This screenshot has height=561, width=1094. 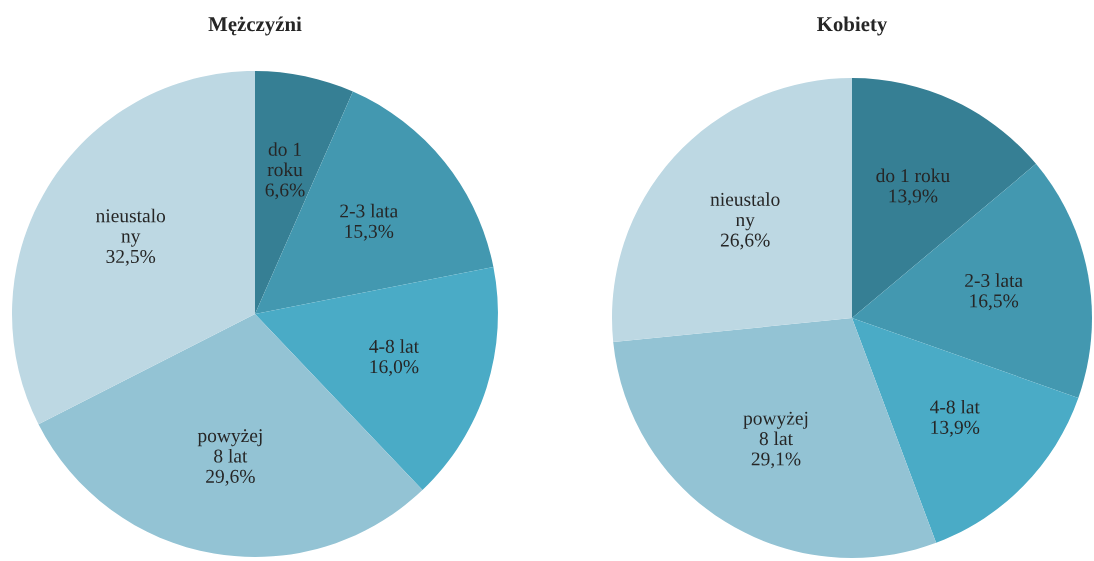 What do you see at coordinates (369, 232) in the screenshot?
I see `data-label: 15,3%` at bounding box center [369, 232].